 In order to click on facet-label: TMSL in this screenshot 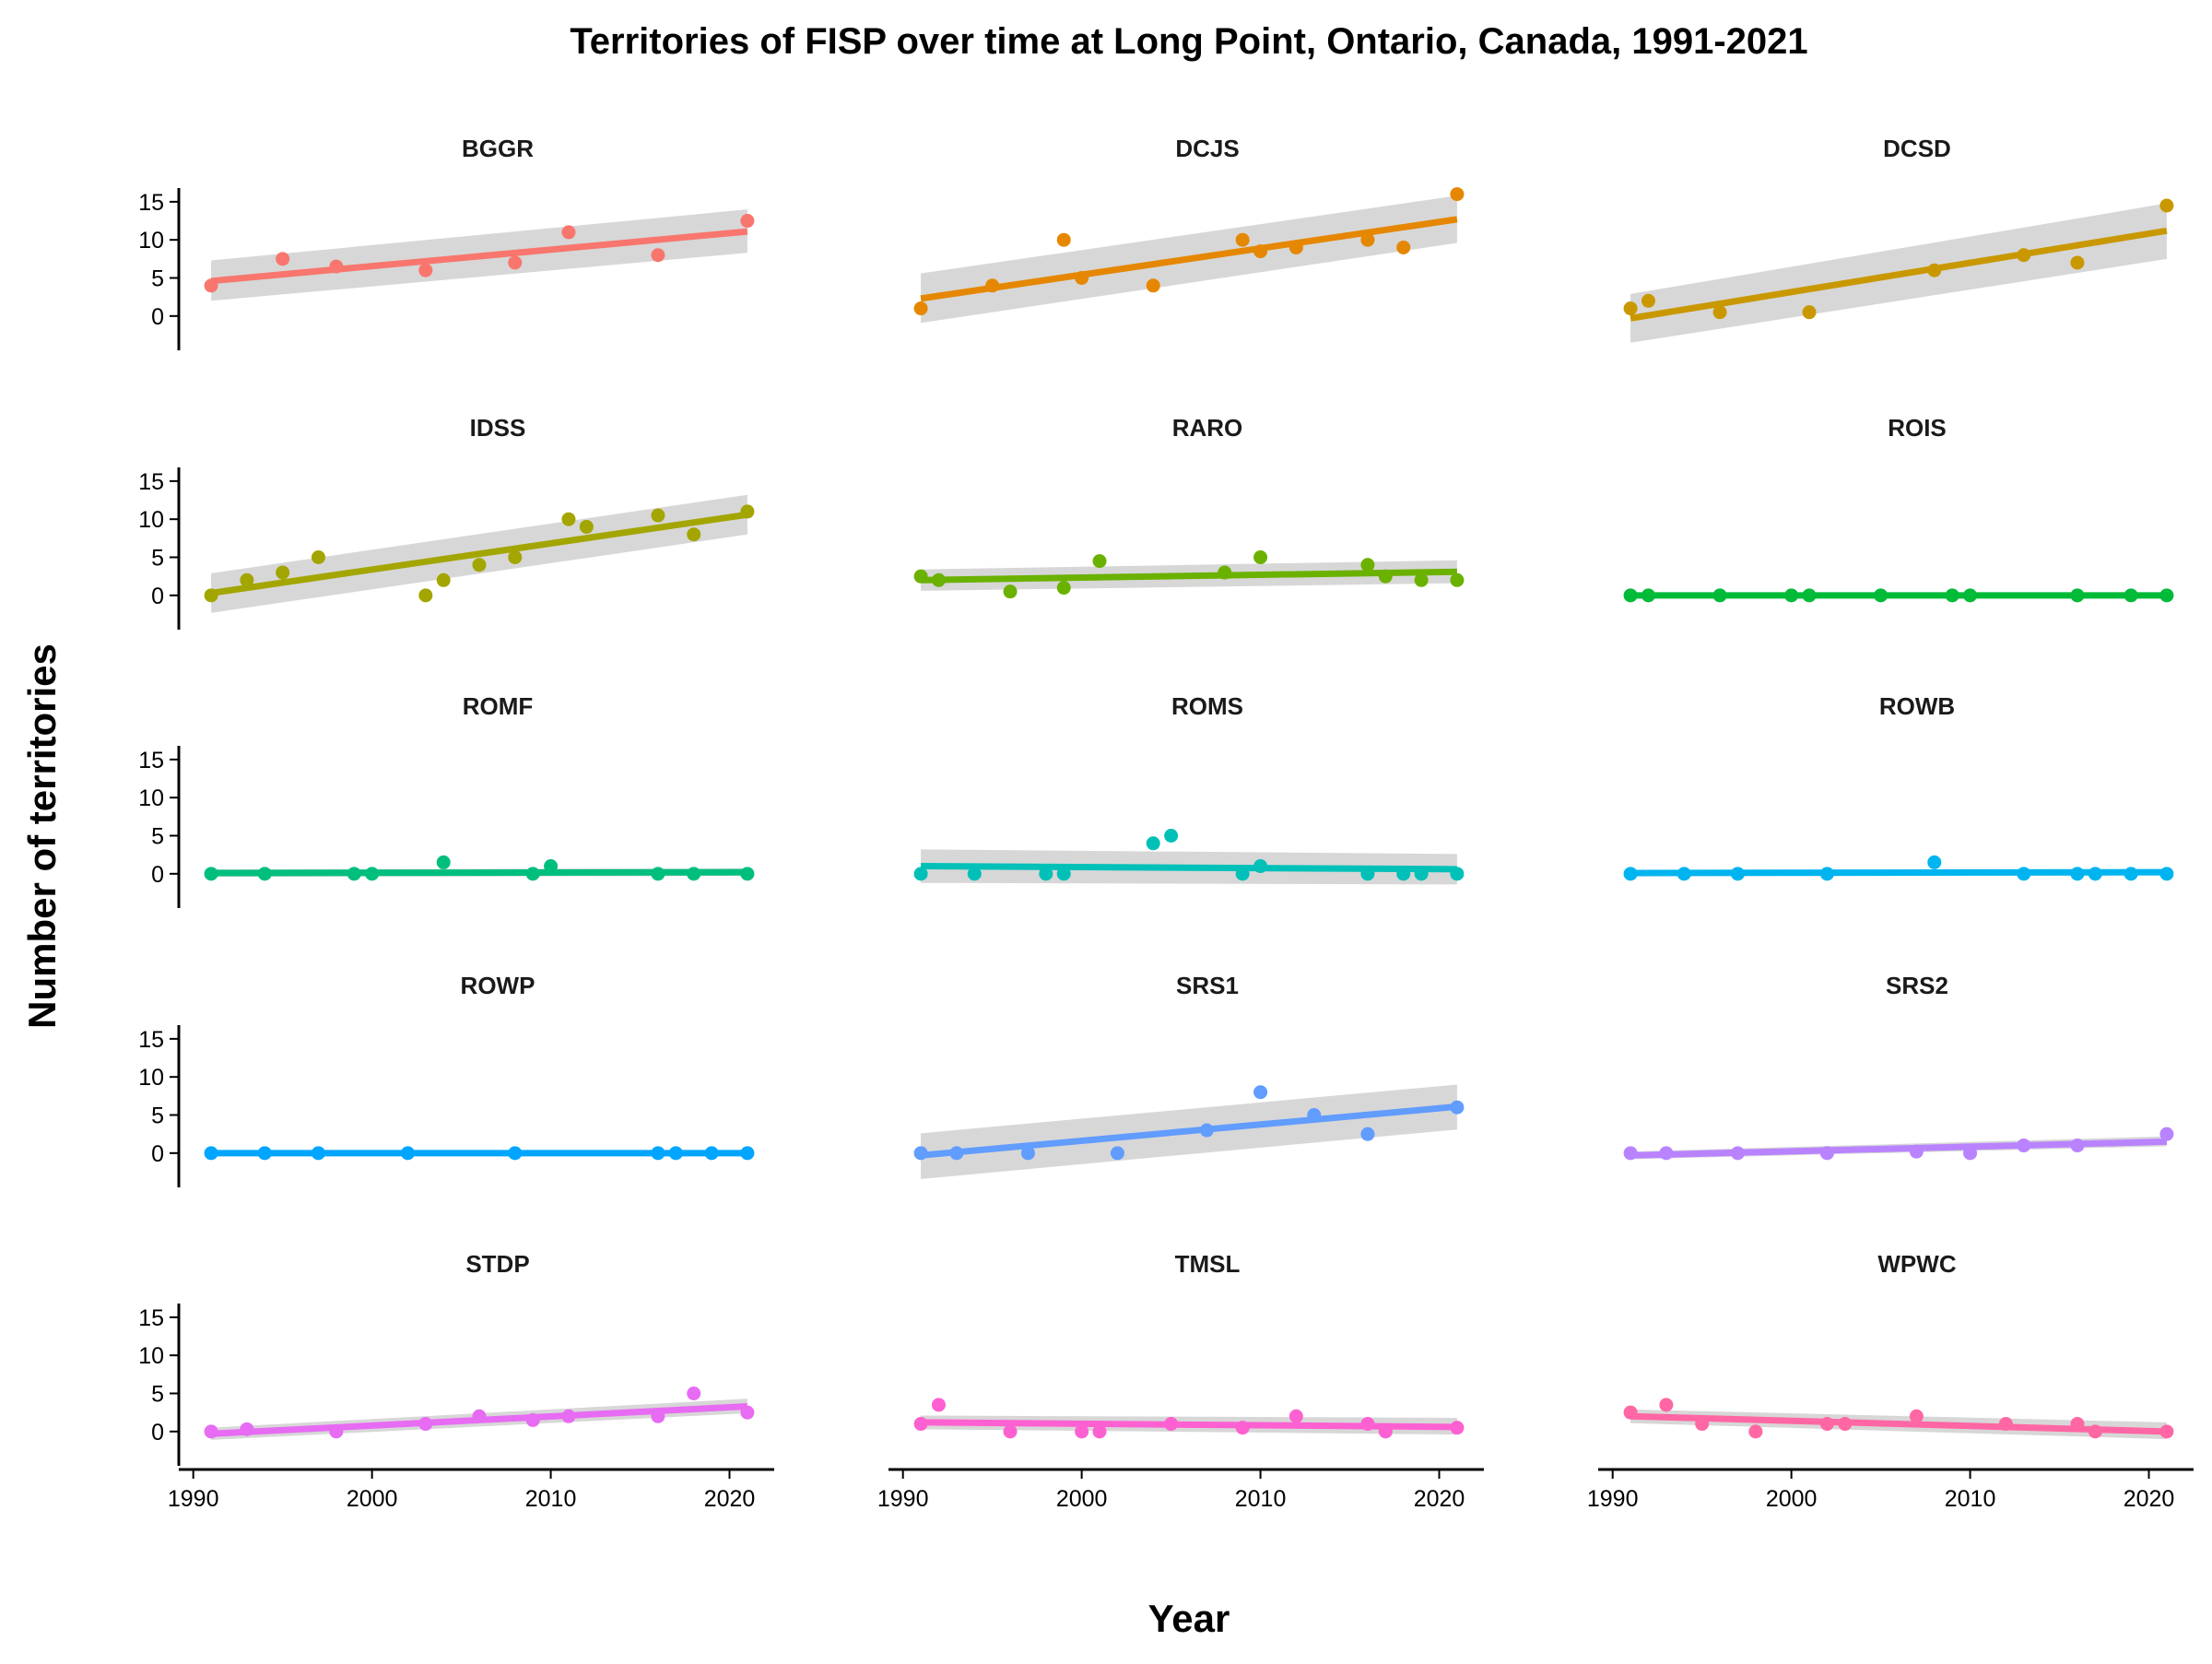, I will do `click(1208, 1264)`.